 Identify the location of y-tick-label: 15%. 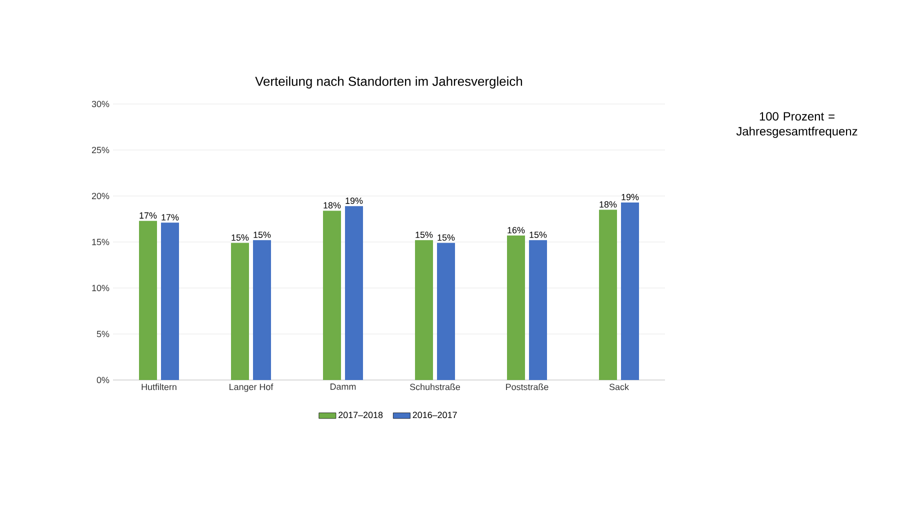
(101, 242).